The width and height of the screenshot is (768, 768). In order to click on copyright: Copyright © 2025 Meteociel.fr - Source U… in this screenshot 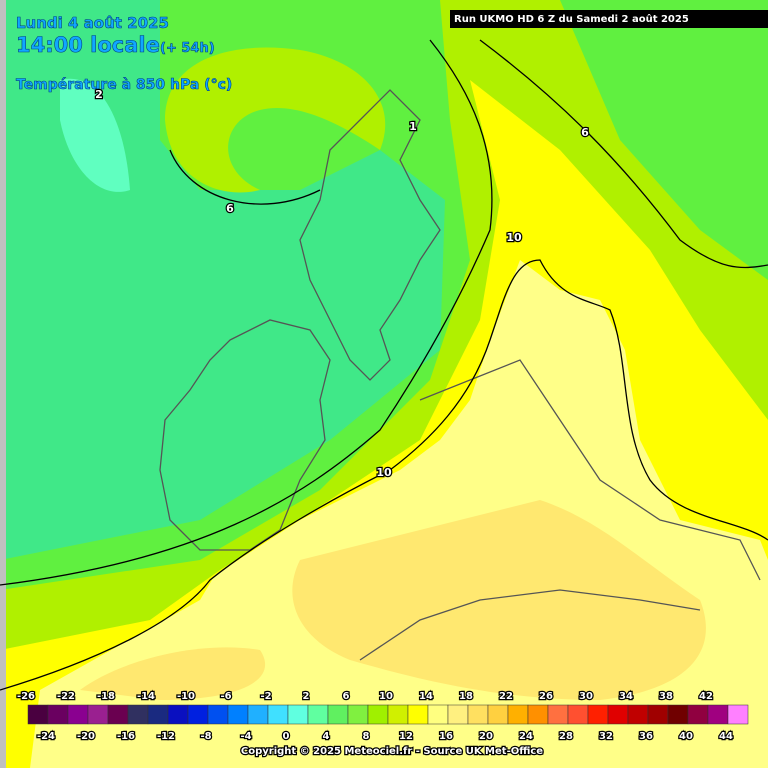, I will do `click(392, 751)`.